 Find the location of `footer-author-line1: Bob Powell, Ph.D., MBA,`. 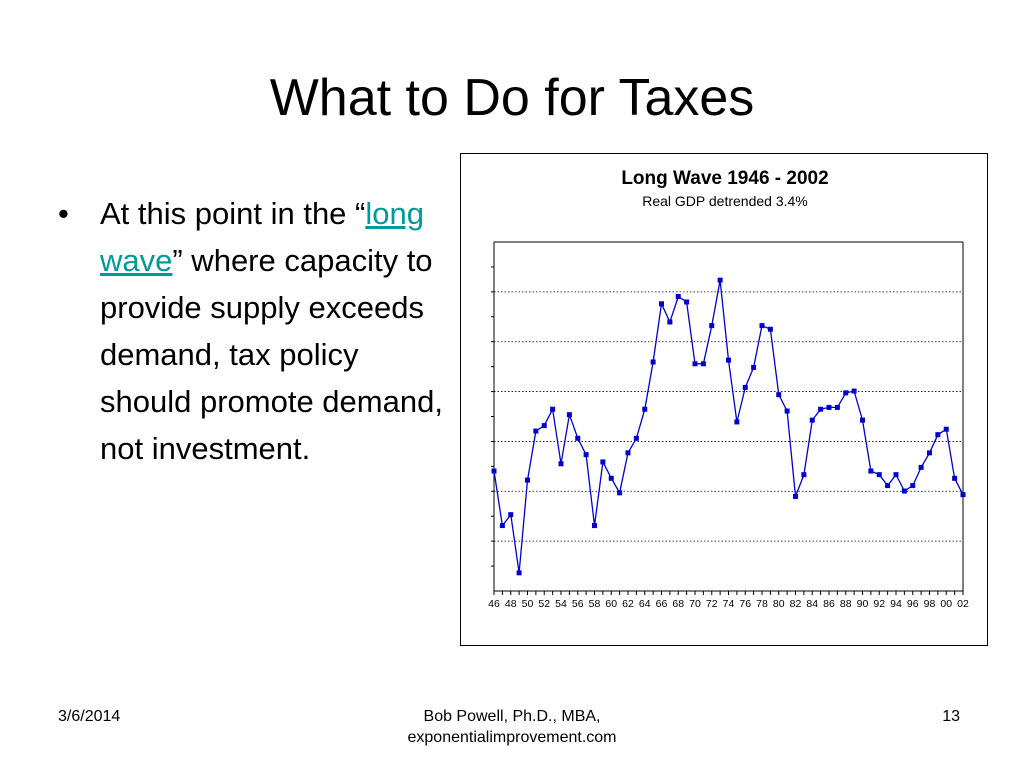

footer-author-line1: Bob Powell, Ph.D., MBA, is located at coordinates (512, 716).